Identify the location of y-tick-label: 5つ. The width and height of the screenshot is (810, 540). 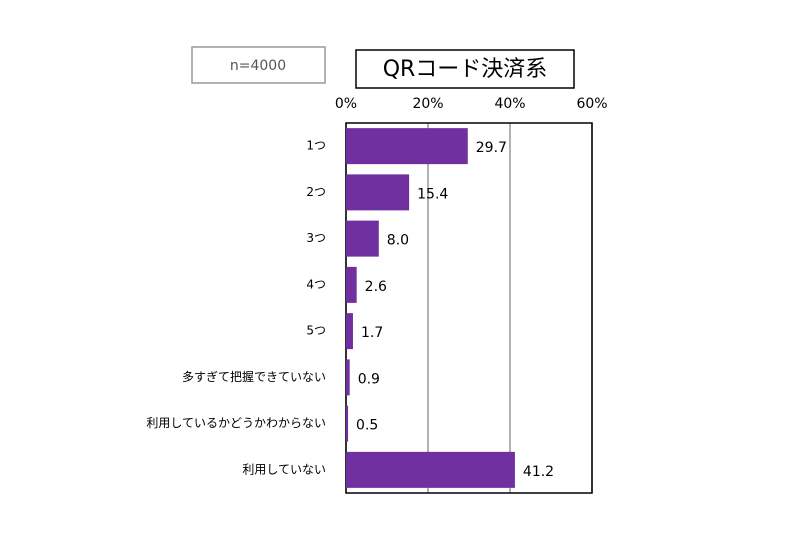
(316, 331).